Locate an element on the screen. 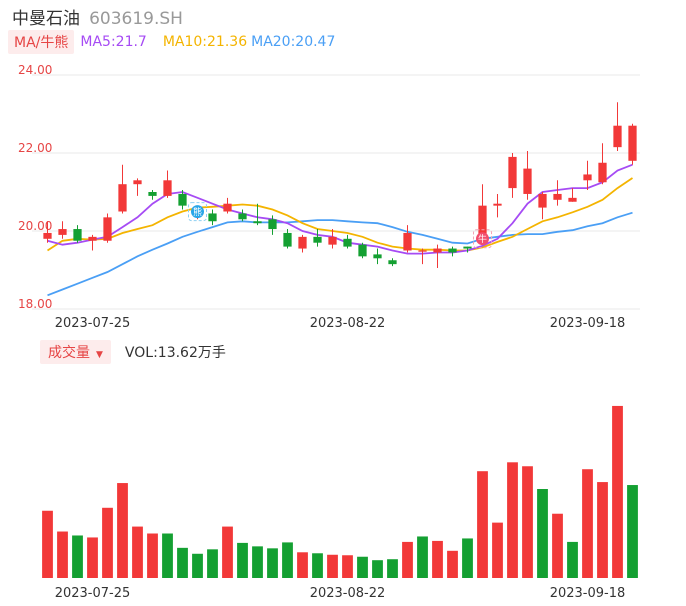  bull-signal-marker: 牛 is located at coordinates (482, 239).